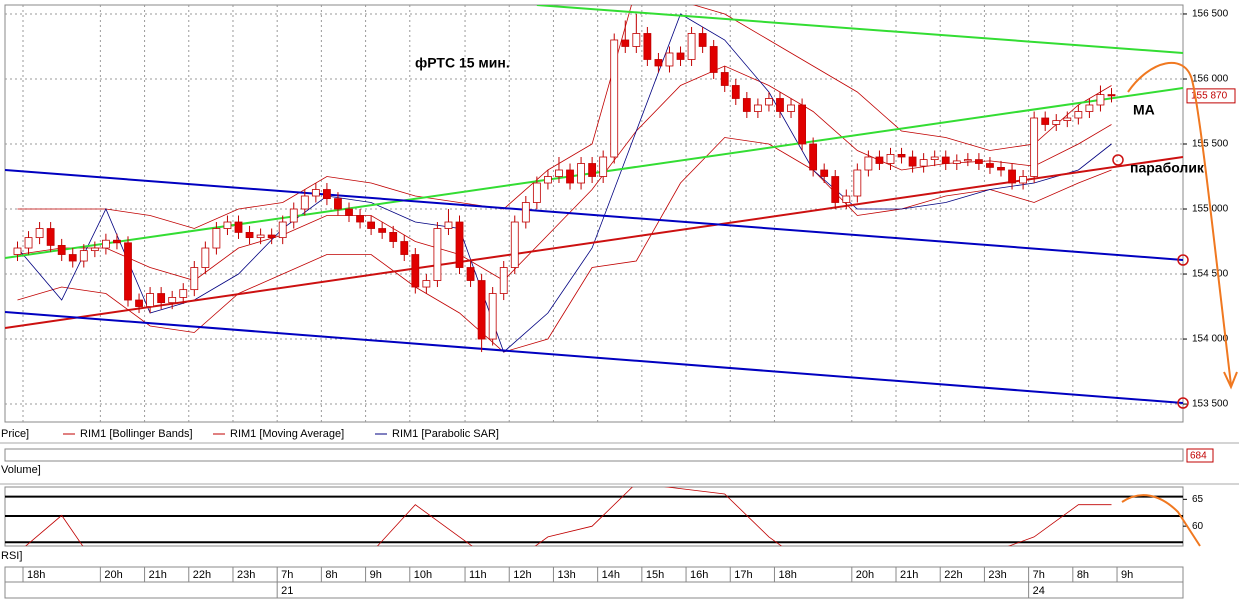 The height and width of the screenshot is (600, 1239). I want to click on y-tick-label: 155 500, so click(1210, 144).